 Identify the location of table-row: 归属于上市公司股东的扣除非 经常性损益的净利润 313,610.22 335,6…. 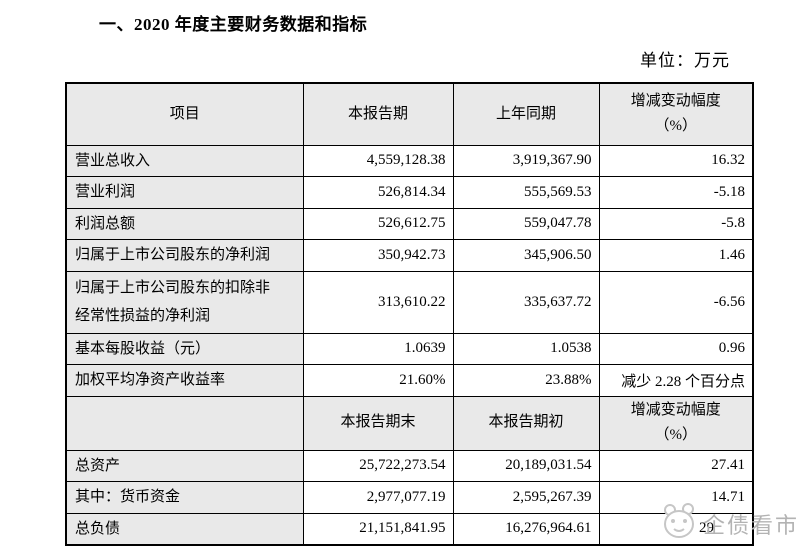
(409, 302).